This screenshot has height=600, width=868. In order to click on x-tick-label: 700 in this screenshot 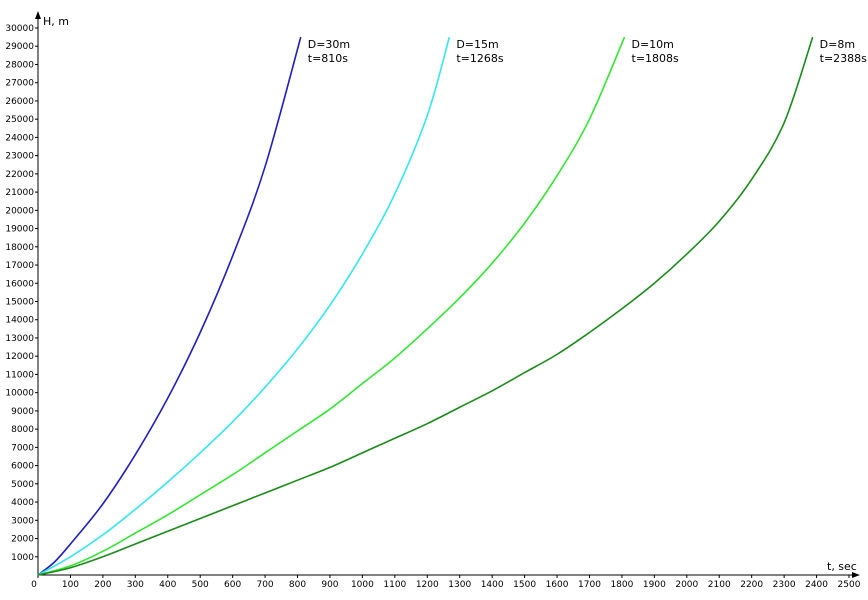, I will do `click(264, 585)`.